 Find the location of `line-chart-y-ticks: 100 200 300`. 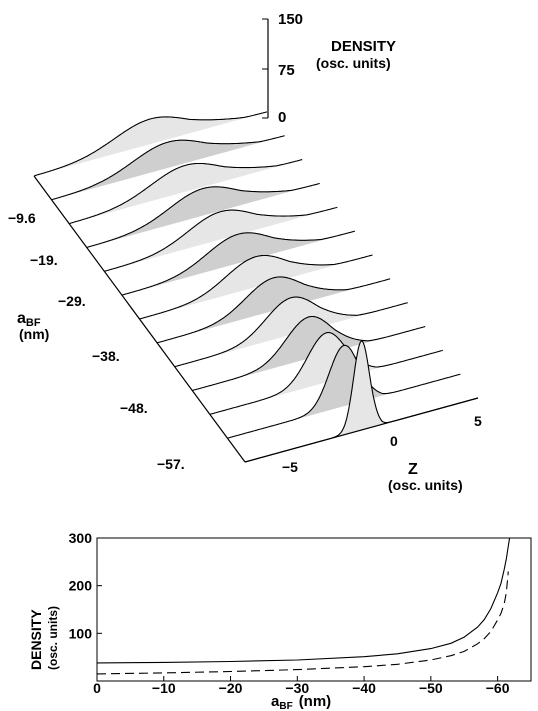

line-chart-y-ticks: 100 200 300 is located at coordinates (85, 585).